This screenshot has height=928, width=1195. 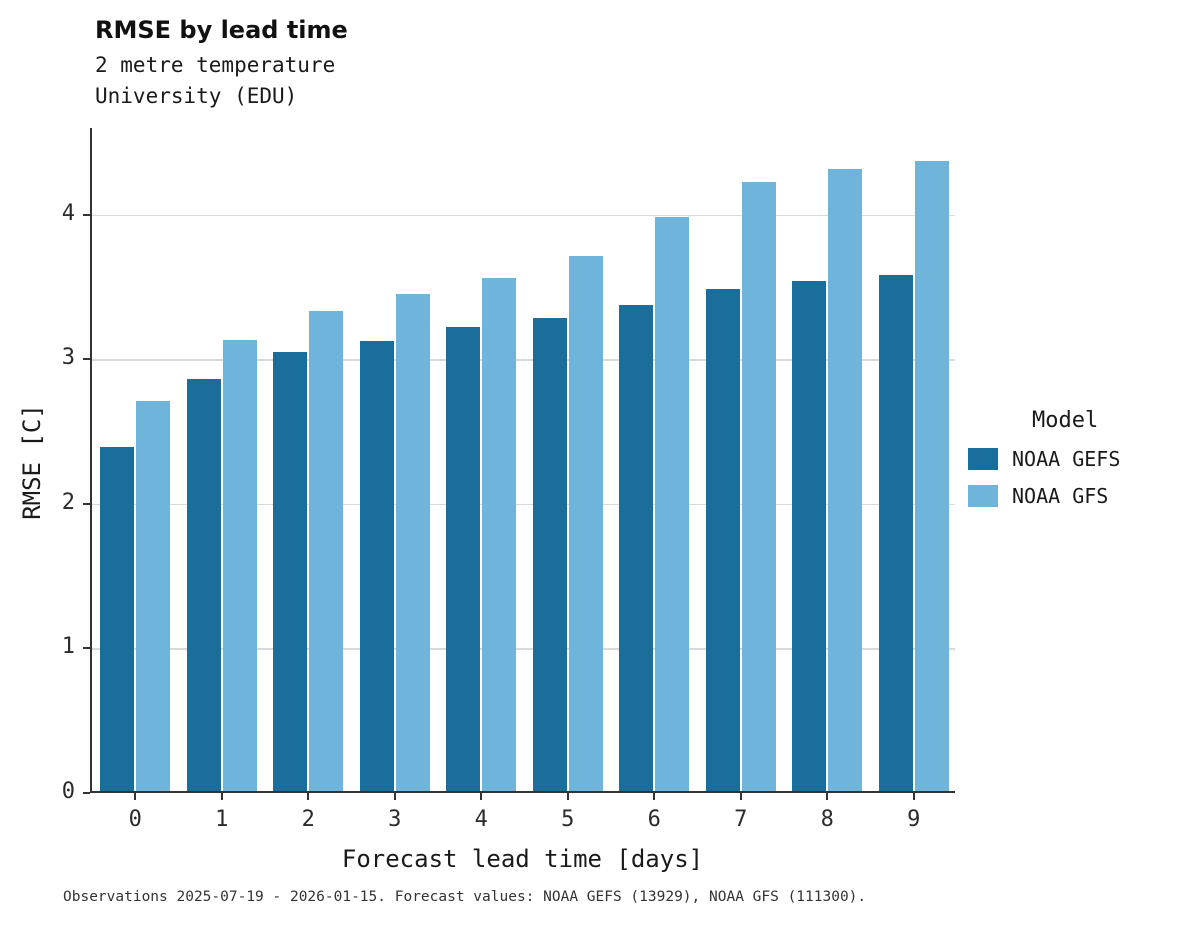 I want to click on x-tick-label: 6, so click(x=654, y=819).